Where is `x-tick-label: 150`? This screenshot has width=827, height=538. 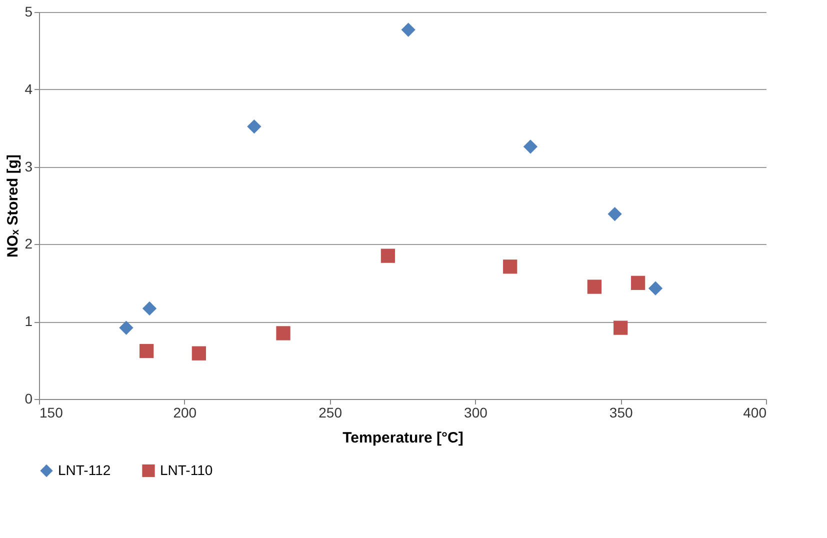 x-tick-label: 150 is located at coordinates (52, 412).